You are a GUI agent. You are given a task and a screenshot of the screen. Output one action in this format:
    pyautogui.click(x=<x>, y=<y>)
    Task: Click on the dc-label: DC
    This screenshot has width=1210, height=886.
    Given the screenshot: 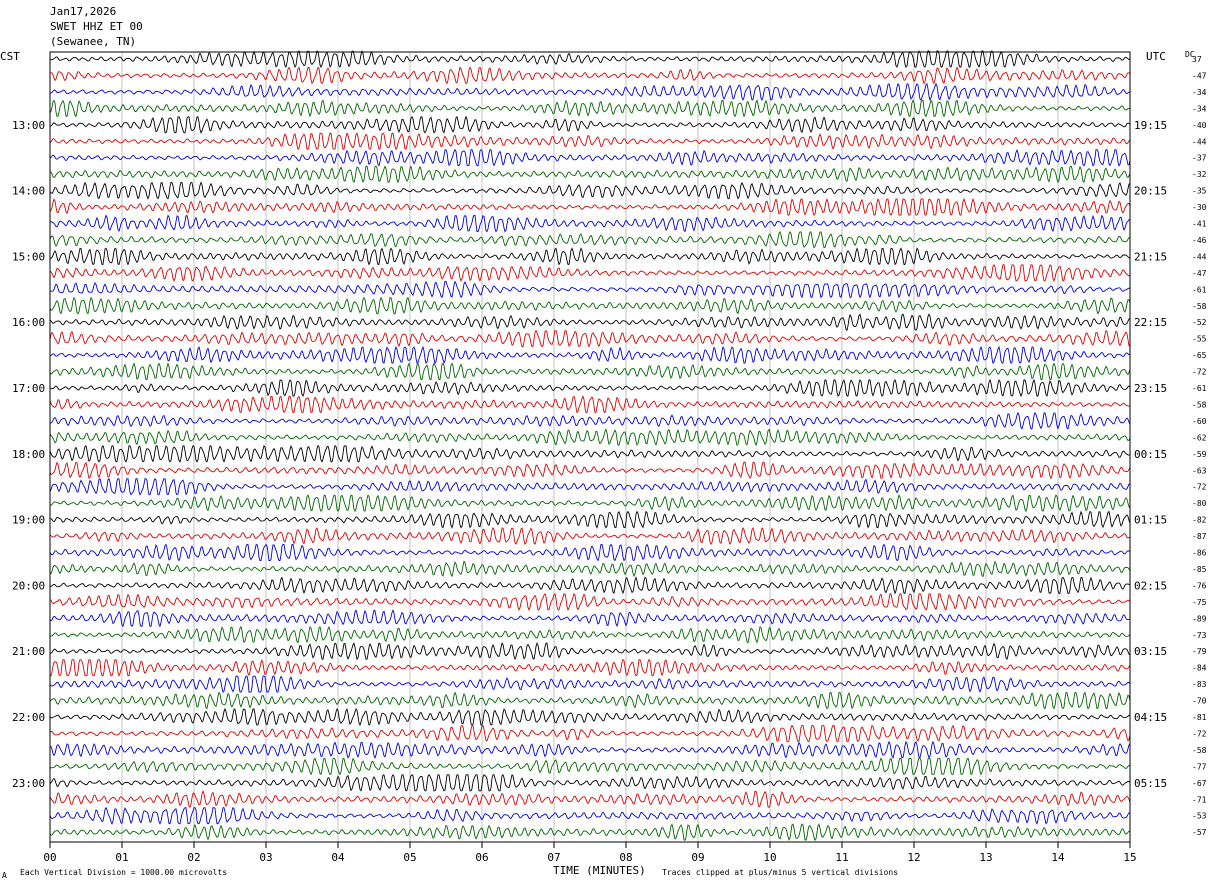 What is the action you would take?
    pyautogui.click(x=1190, y=54)
    